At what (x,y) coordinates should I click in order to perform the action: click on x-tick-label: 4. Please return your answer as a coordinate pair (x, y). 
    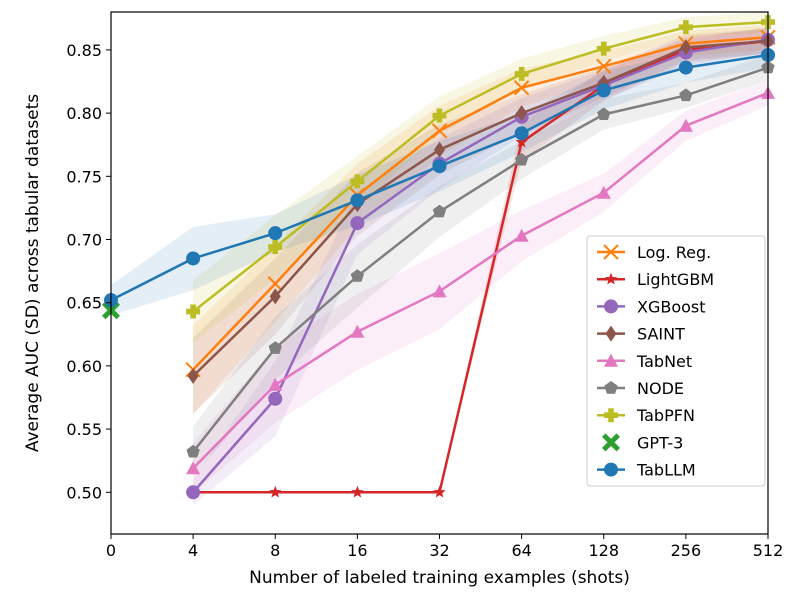
    Looking at the image, I should click on (193, 550).